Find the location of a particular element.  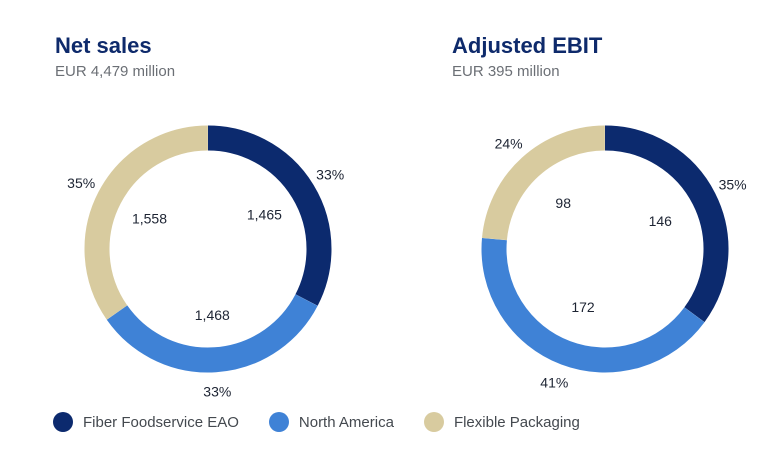

adjusted-ebit-value-label-flexible-packaging: 98 is located at coordinates (563, 203).